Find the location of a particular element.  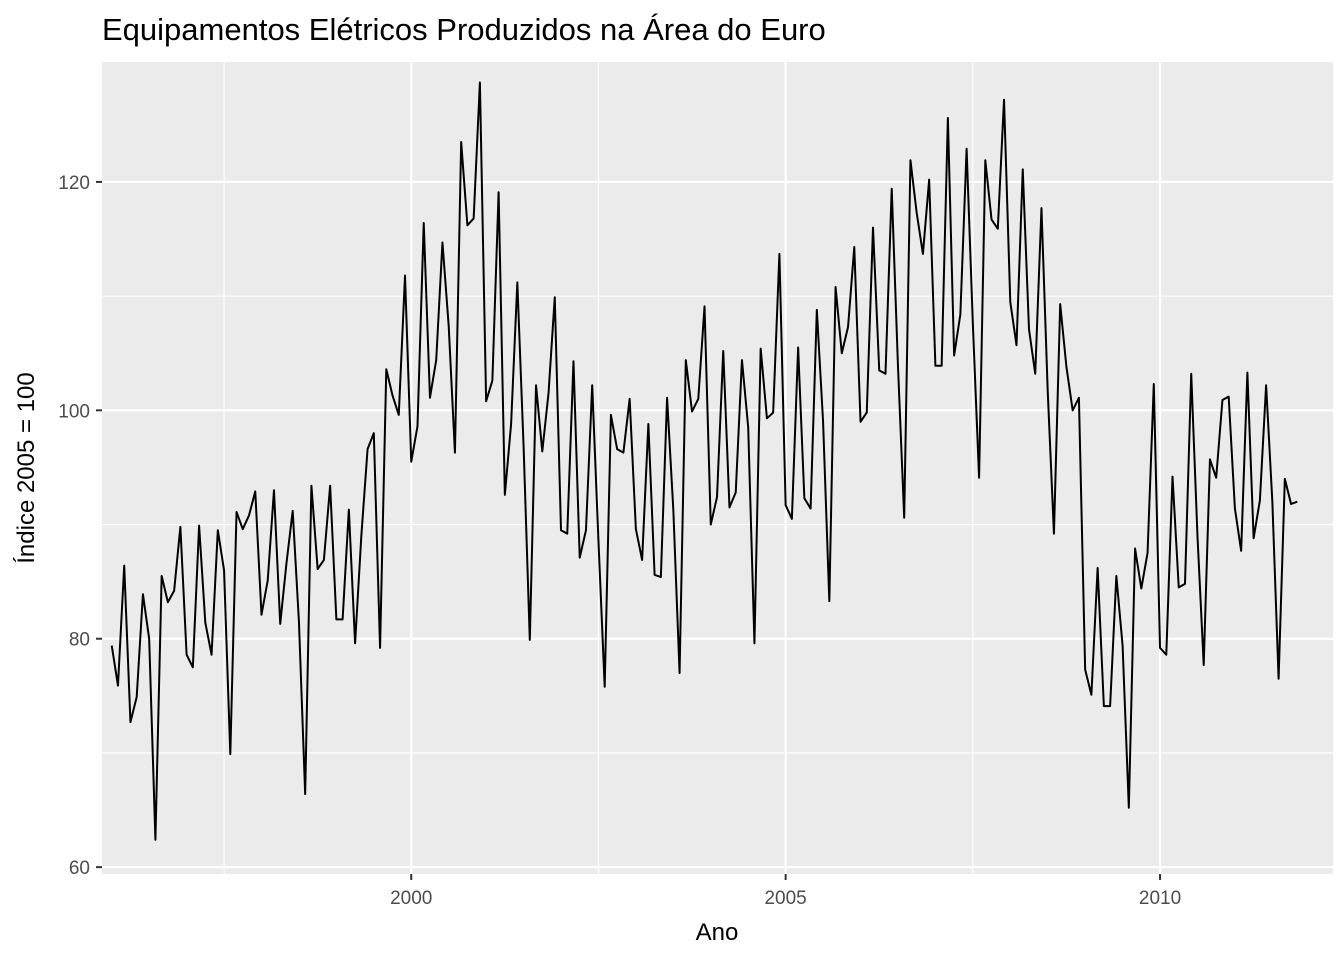

y-axis-title: Índice 2005 = 100 is located at coordinates (26, 468).